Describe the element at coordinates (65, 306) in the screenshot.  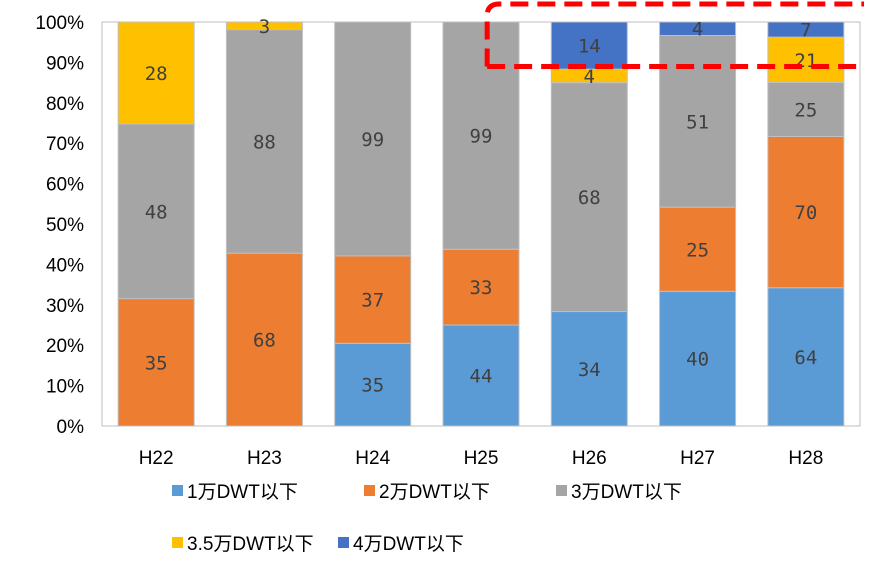
I see `y-tick-label: 30%` at that location.